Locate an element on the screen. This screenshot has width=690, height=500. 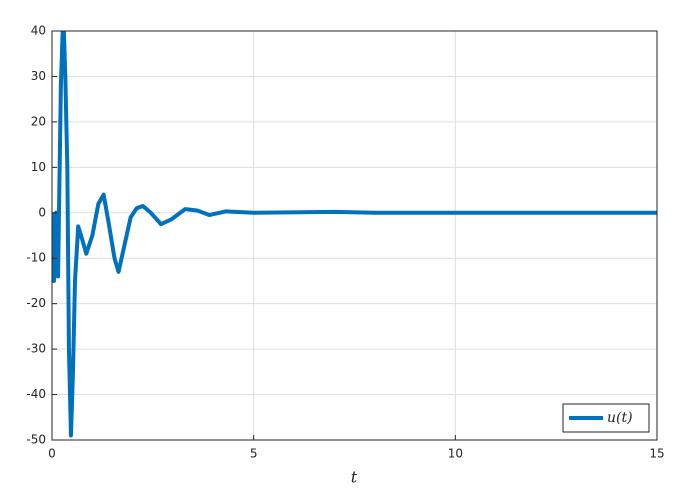
x-tick-label: 15 is located at coordinates (656, 454).